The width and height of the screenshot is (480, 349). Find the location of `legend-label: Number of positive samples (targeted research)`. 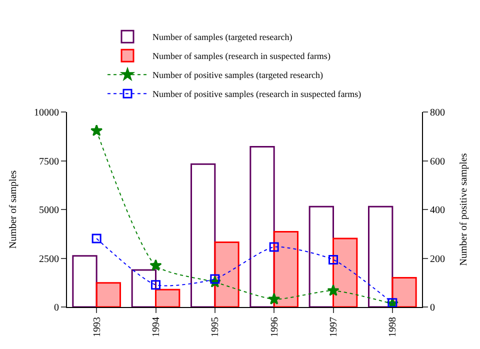

legend-label: Number of positive samples (targeted research) is located at coordinates (238, 75).